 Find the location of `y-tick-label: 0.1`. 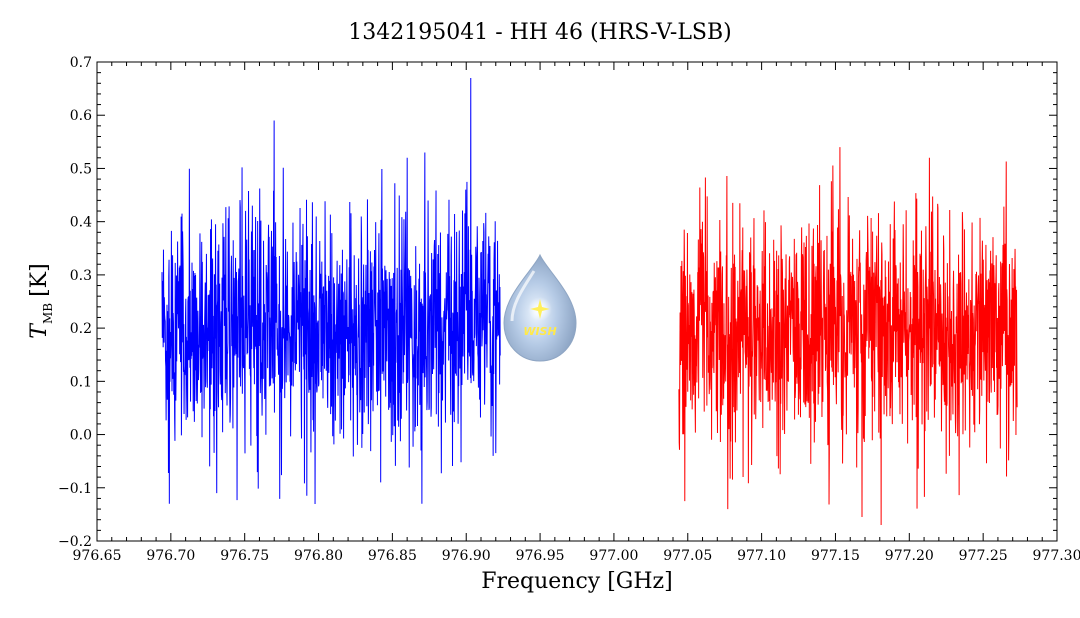

y-tick-label: 0.1 is located at coordinates (81, 382).